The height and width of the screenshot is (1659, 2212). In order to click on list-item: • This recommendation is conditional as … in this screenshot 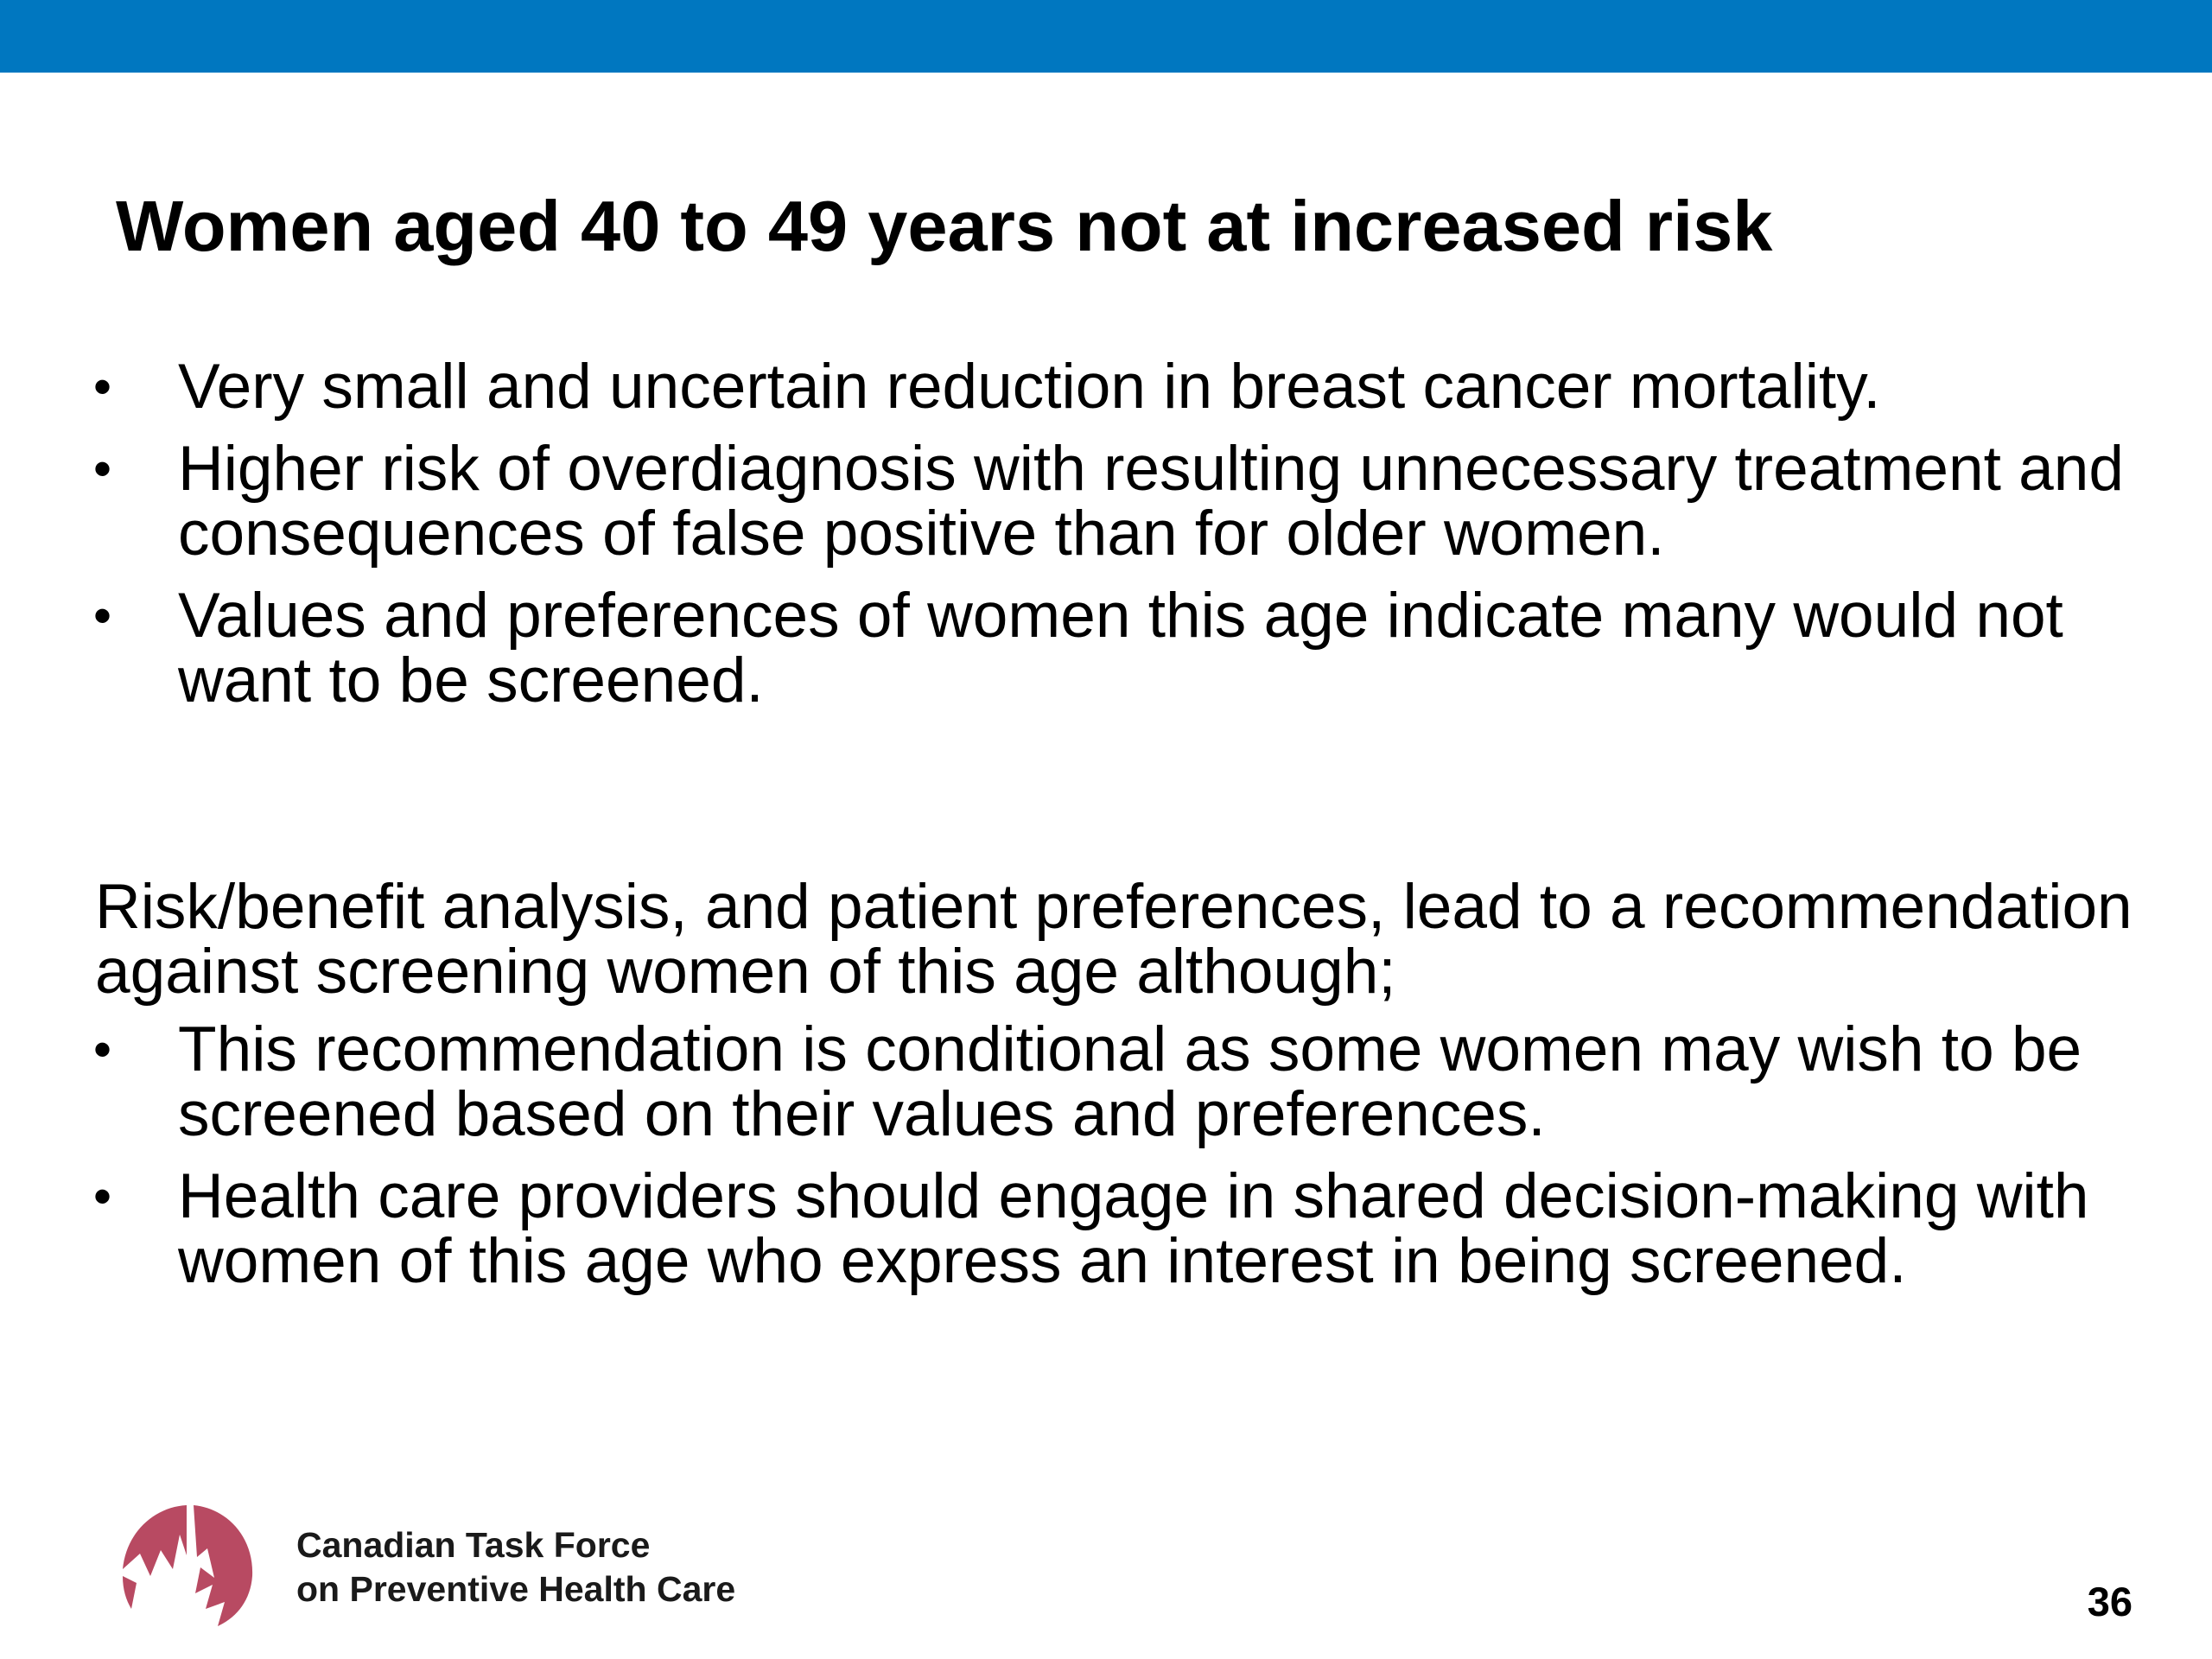, I will do `click(1121, 1082)`.